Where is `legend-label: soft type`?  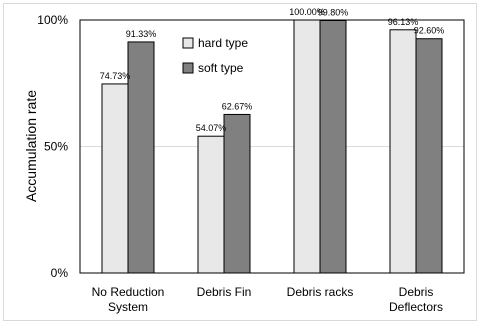 legend-label: soft type is located at coordinates (221, 68).